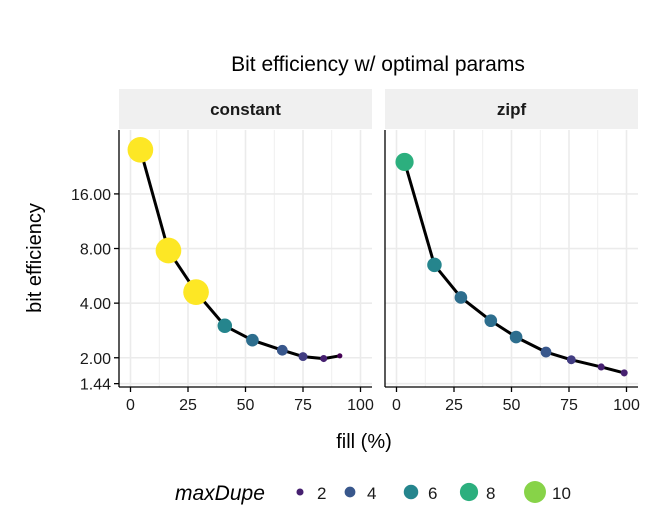 The image size is (664, 532). I want to click on legend-label-10: 10, so click(561, 493).